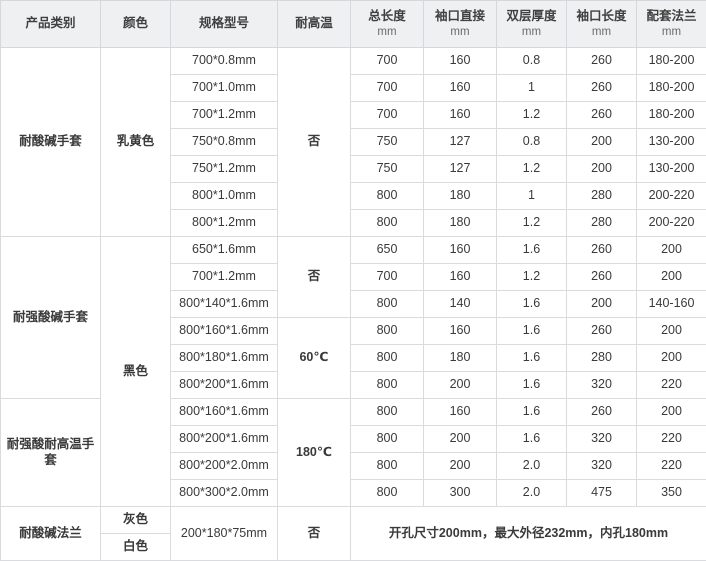 This screenshot has height=561, width=706. Describe the element at coordinates (671, 24) in the screenshot. I see `column-header-matching-flange: 配套法兰 mm` at that location.